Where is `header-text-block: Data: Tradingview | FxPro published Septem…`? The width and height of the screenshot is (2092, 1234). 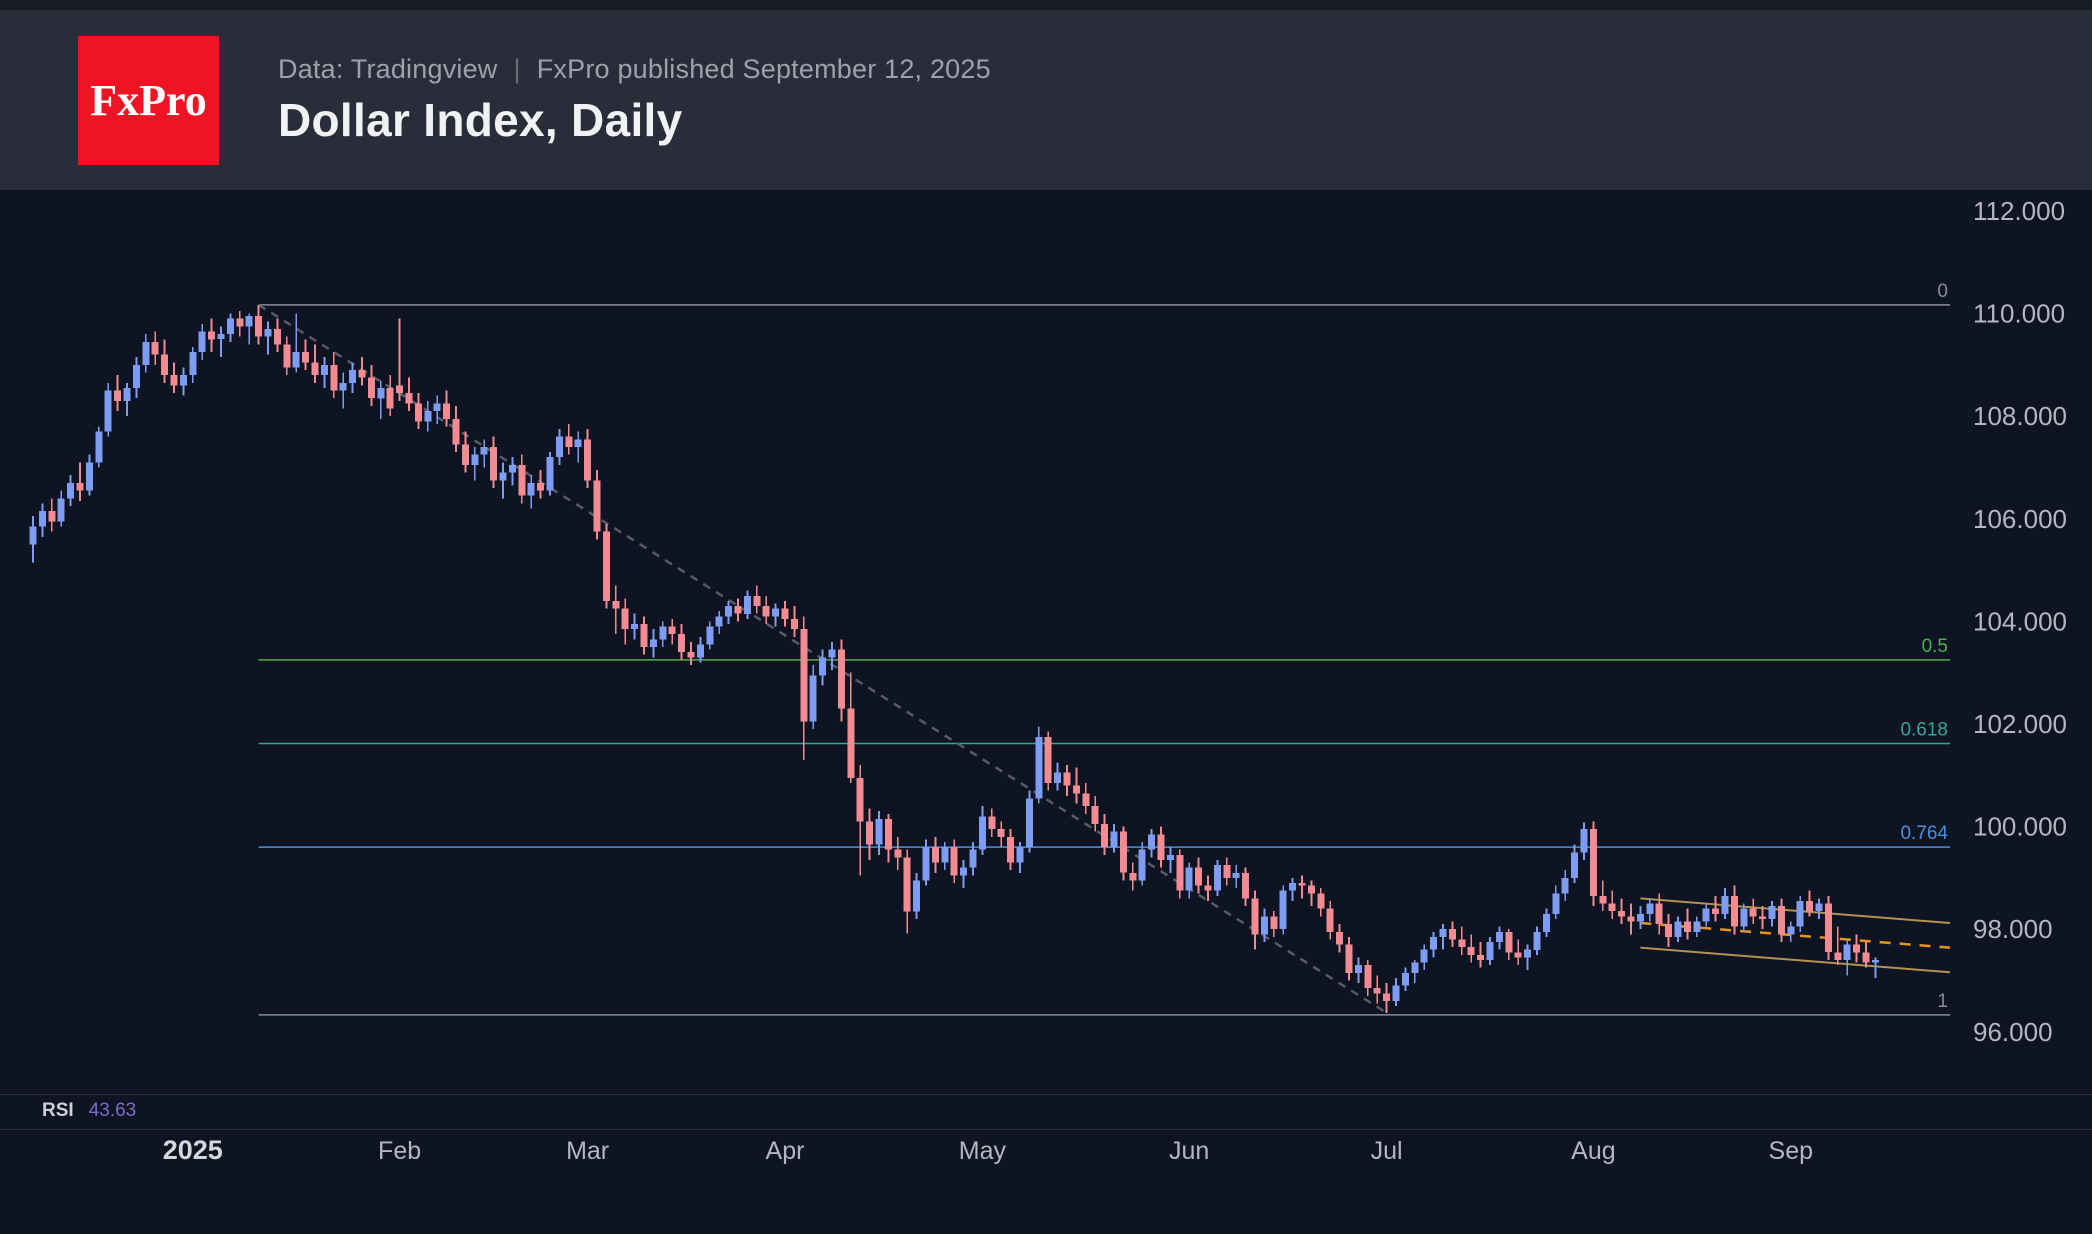 header-text-block: Data: Tradingview | FxPro published Septem… is located at coordinates (634, 100).